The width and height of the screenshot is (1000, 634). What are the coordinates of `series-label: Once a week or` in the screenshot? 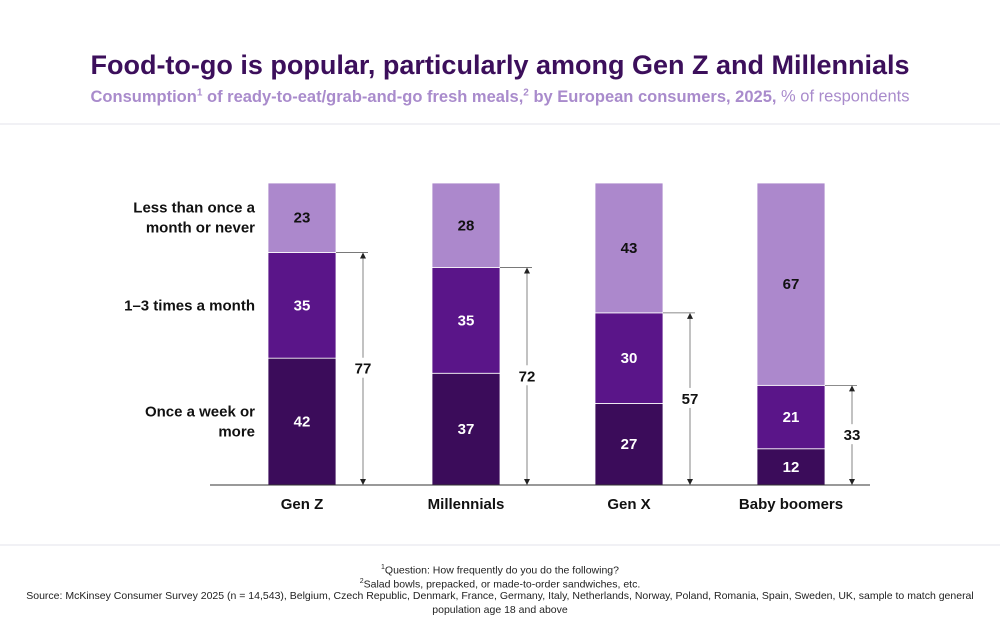 It's located at (200, 412).